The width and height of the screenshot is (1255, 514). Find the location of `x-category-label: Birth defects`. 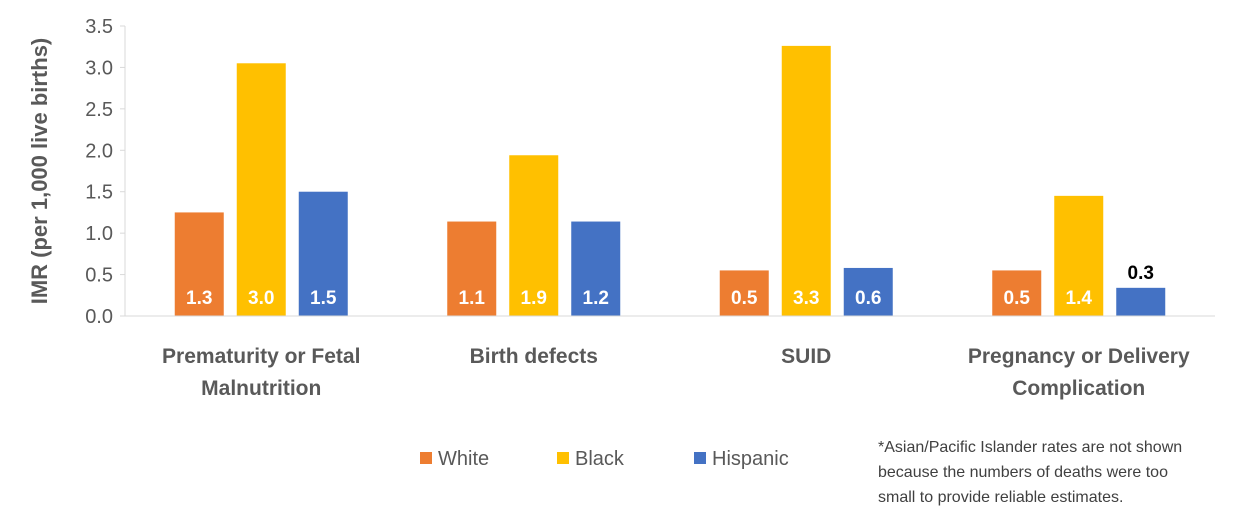

x-category-label: Birth defects is located at coordinates (534, 356).